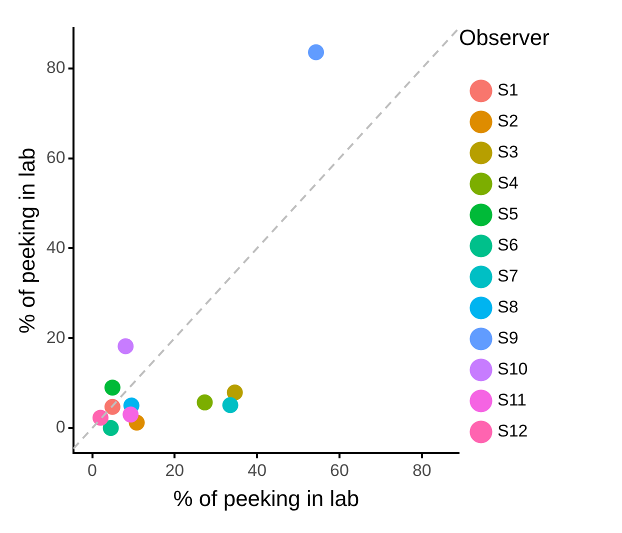 The image size is (622, 533). I want to click on x-tick-label: 20, so click(174, 470).